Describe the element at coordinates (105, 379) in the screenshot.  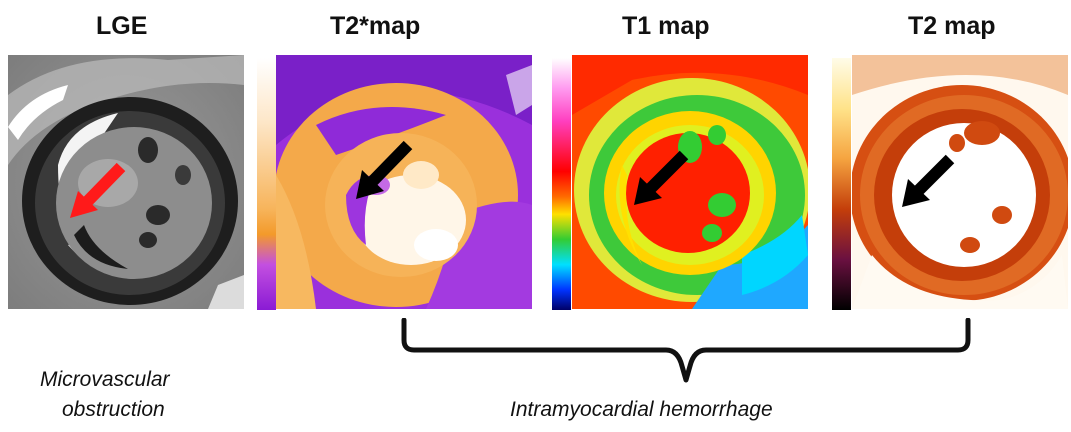
I see `caption-microvascular-line1: Microvascular` at that location.